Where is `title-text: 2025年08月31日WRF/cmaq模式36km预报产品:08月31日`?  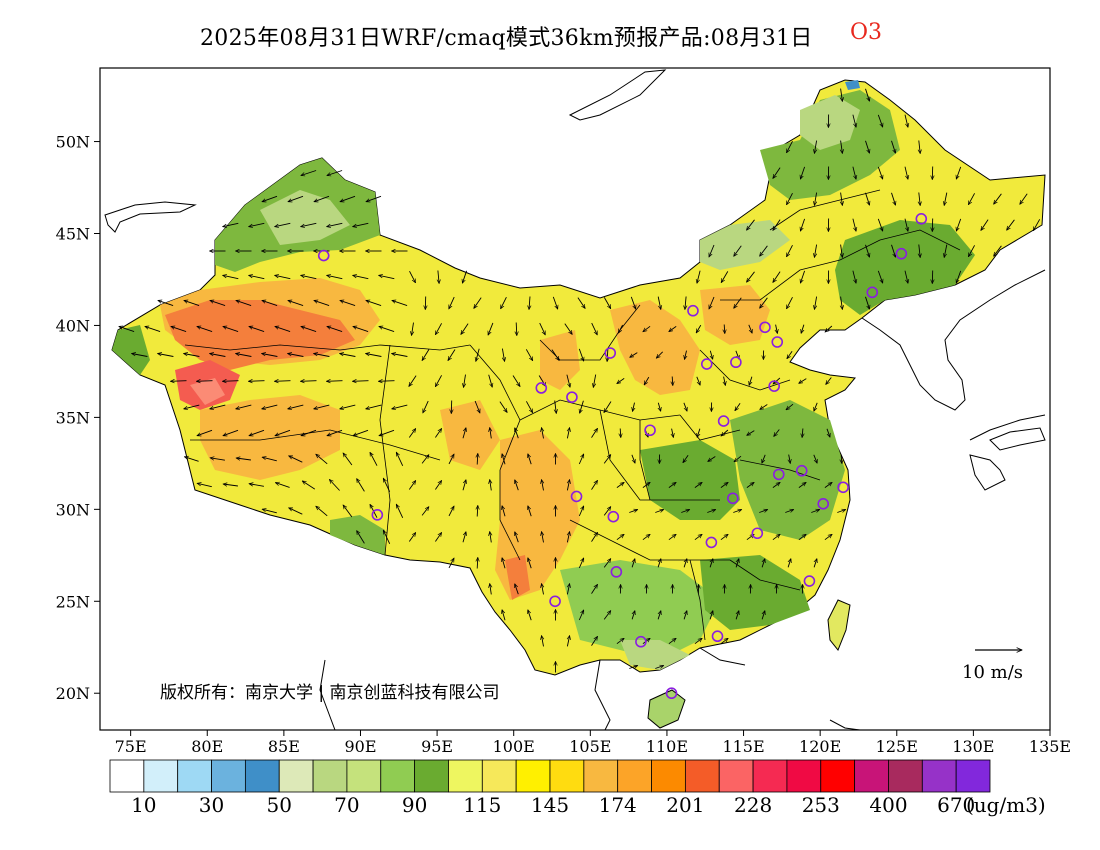 title-text: 2025年08月31日WRF/cmaq模式36km预报产品:08月31日 is located at coordinates (506, 38).